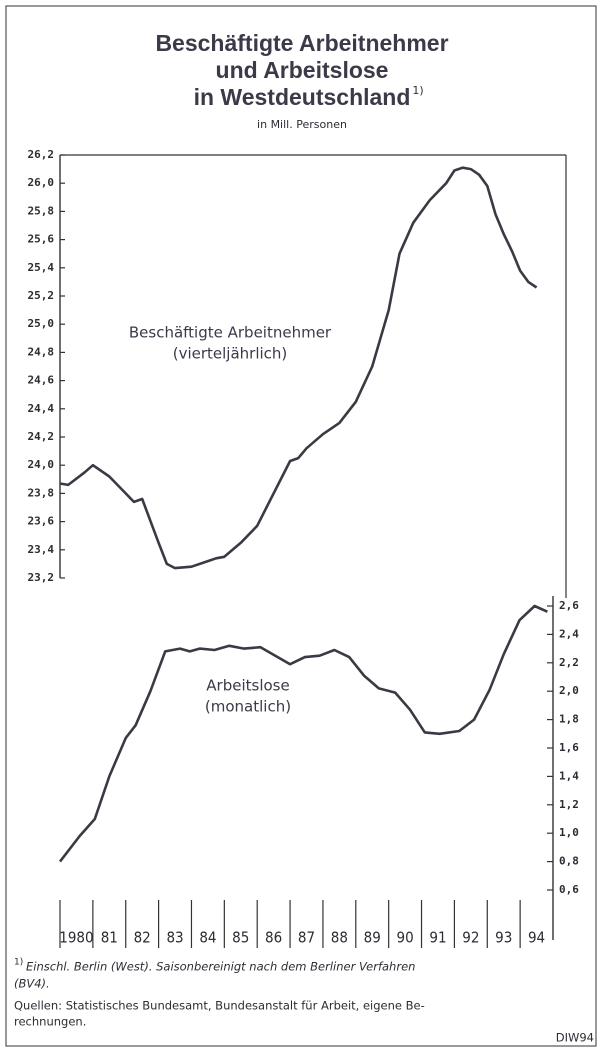  I want to click on y-tick-label: 23,6, so click(41, 521).